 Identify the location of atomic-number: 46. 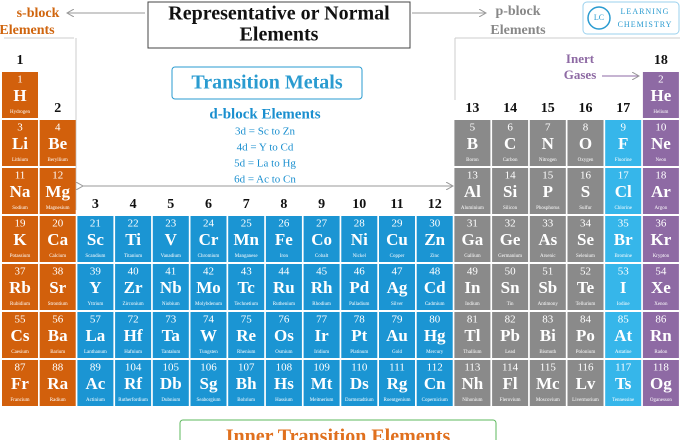
(360, 272).